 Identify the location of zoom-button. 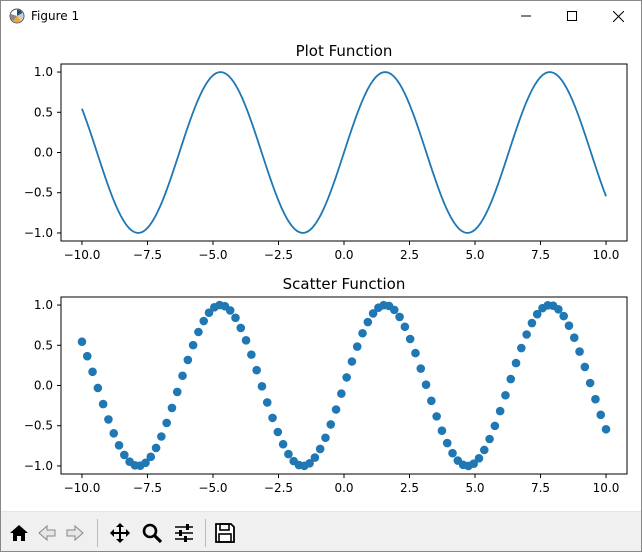
(152, 533).